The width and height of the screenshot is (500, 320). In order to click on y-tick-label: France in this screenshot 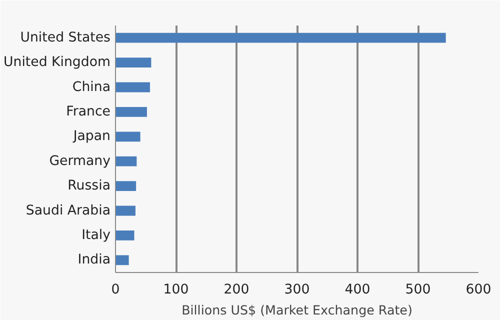, I will do `click(88, 112)`.